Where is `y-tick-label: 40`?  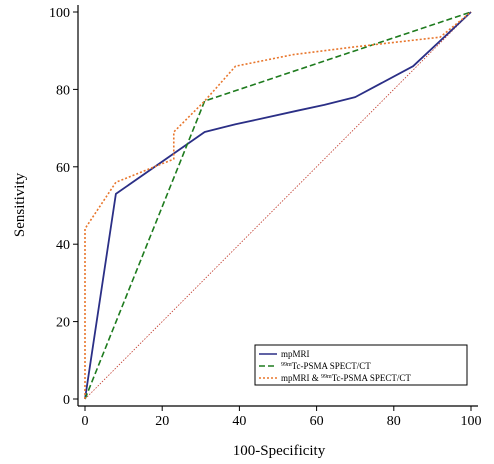
y-tick-label: 40 is located at coordinates (63, 245).